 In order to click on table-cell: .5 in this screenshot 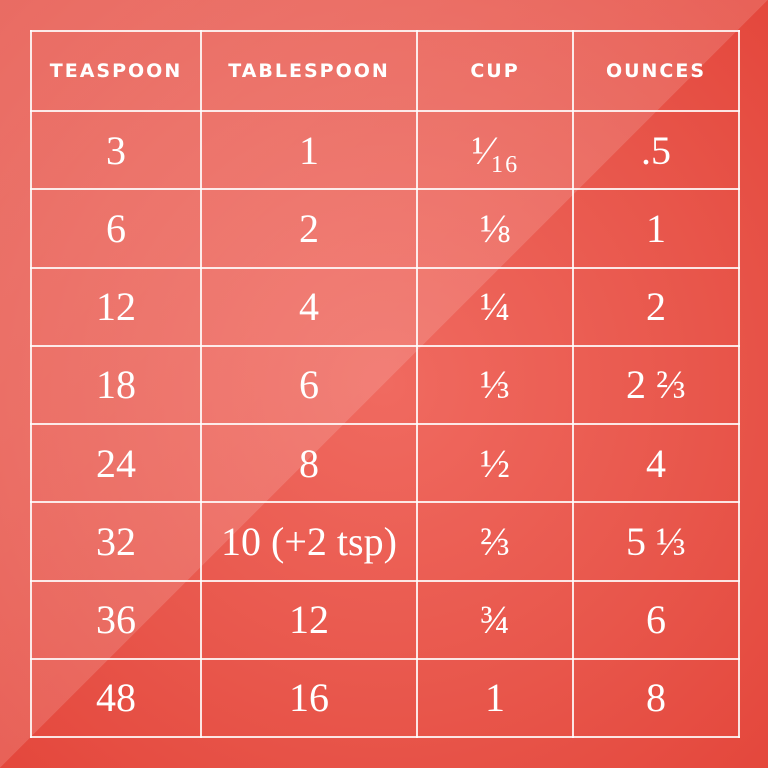, I will do `click(656, 150)`.